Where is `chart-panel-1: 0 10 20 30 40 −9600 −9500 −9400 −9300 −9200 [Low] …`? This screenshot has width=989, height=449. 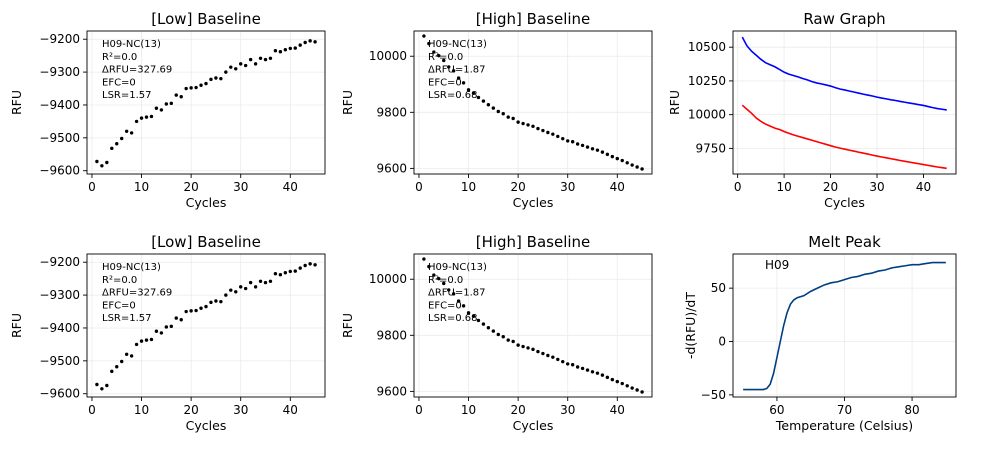
chart-panel-1: 0 10 20 30 40 −9600 −9500 −9400 −9300 −9200 [Low] … is located at coordinates (167, 110).